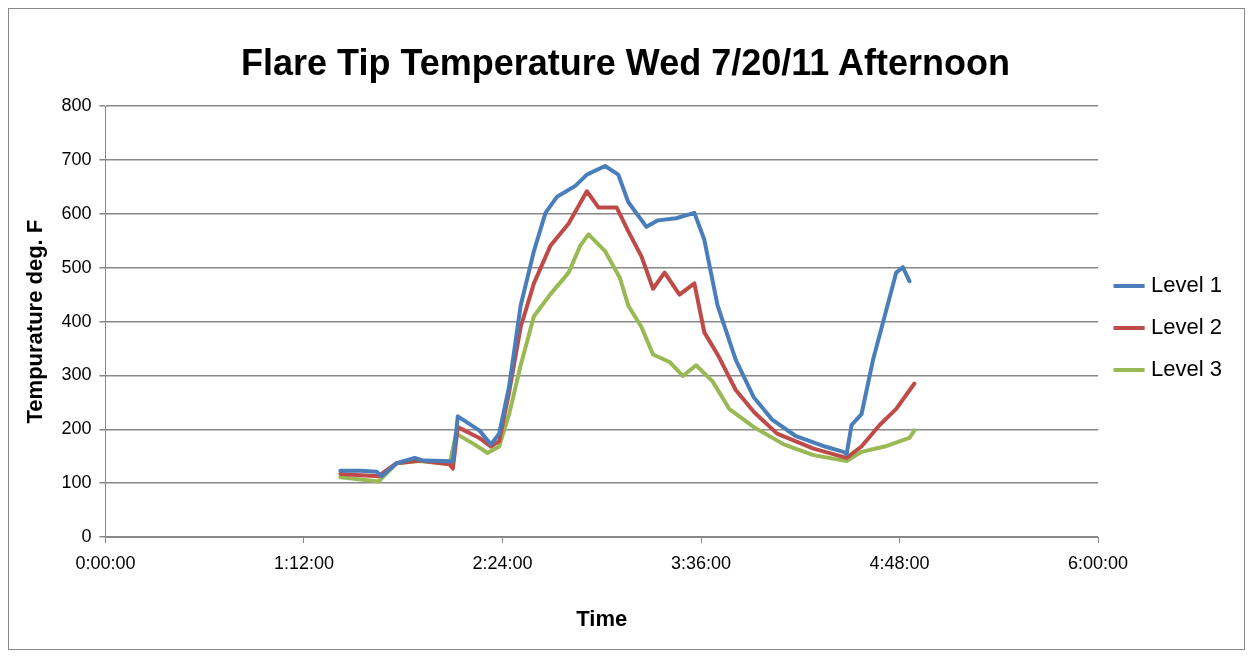 This screenshot has width=1253, height=660. What do you see at coordinates (502, 562) in the screenshot?
I see `x-tick-label: 2:24:00` at bounding box center [502, 562].